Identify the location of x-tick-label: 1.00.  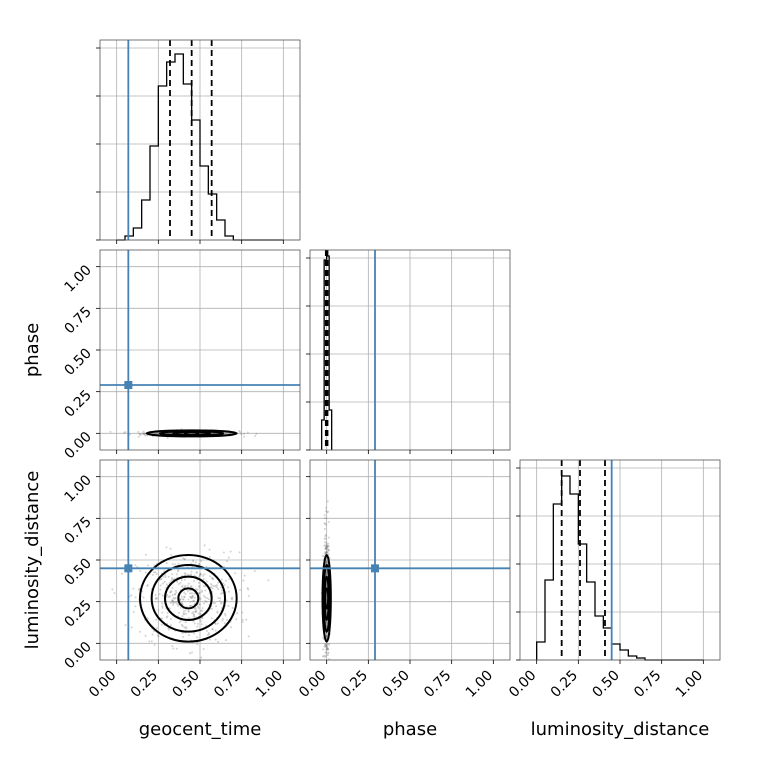
(479, 684).